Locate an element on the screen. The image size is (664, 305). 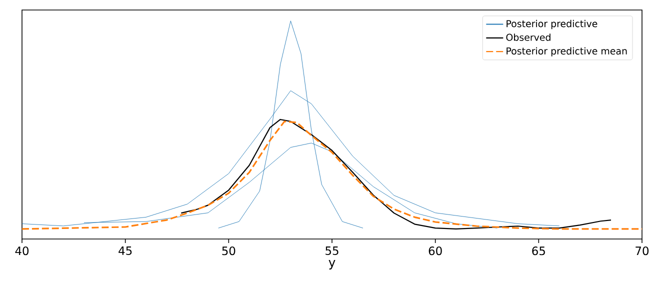
x-tick-label: 40 is located at coordinates (22, 251).